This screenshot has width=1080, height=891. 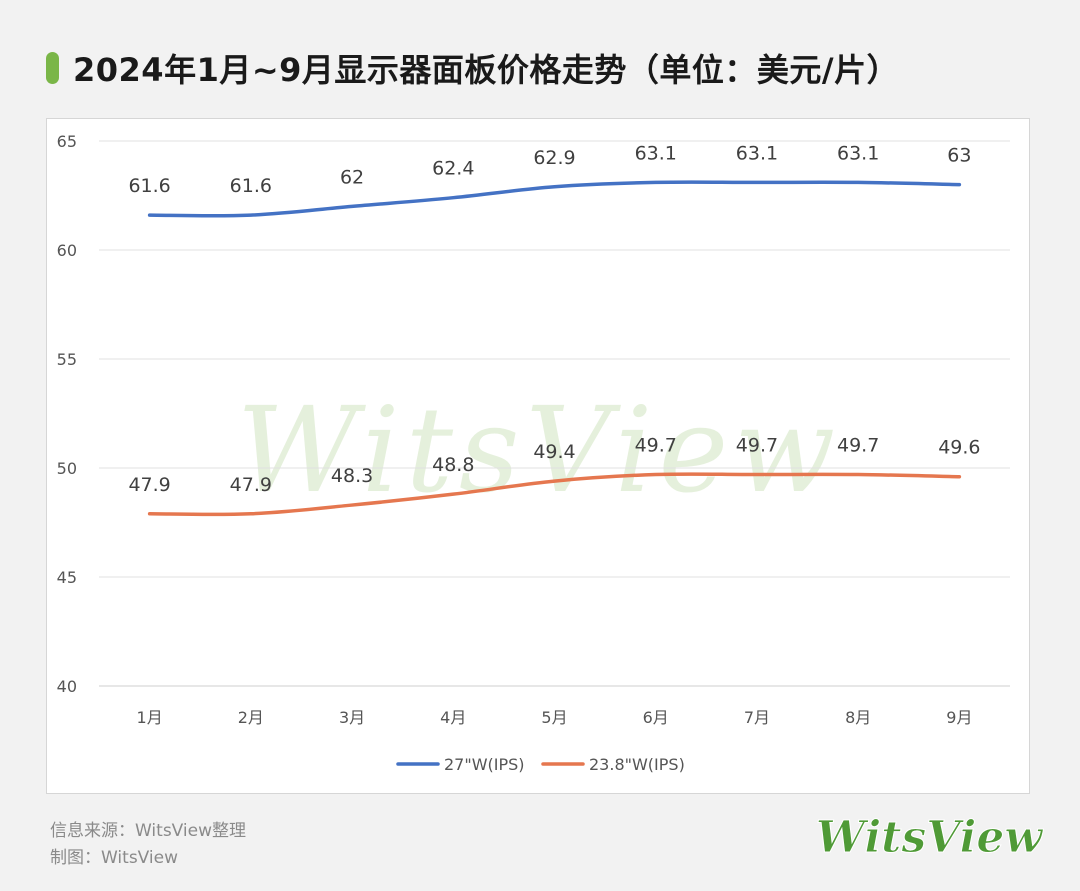 I want to click on title-block: 2024年1月~9月显示器面板价格走势（单位：美元/片）, so click(x=473, y=68).